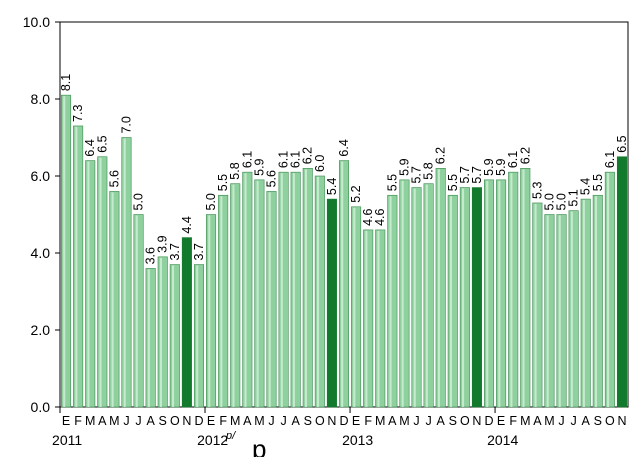 The height and width of the screenshot is (457, 636). I want to click on year-superscript: p/, so click(230, 436).